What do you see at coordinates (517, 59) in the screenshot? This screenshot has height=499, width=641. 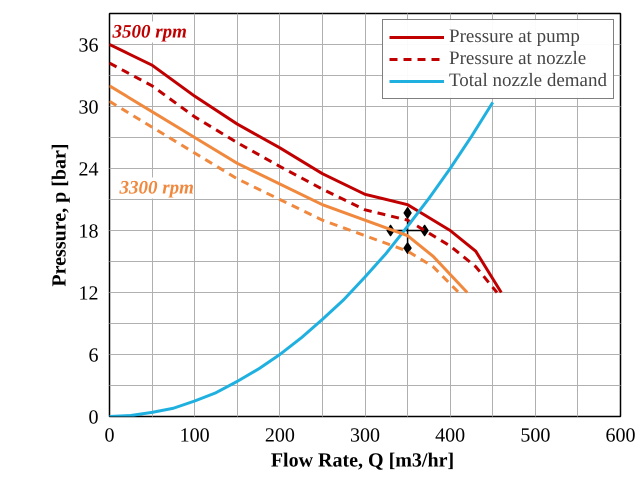 I see `legend-label: Pressure at nozzle` at bounding box center [517, 59].